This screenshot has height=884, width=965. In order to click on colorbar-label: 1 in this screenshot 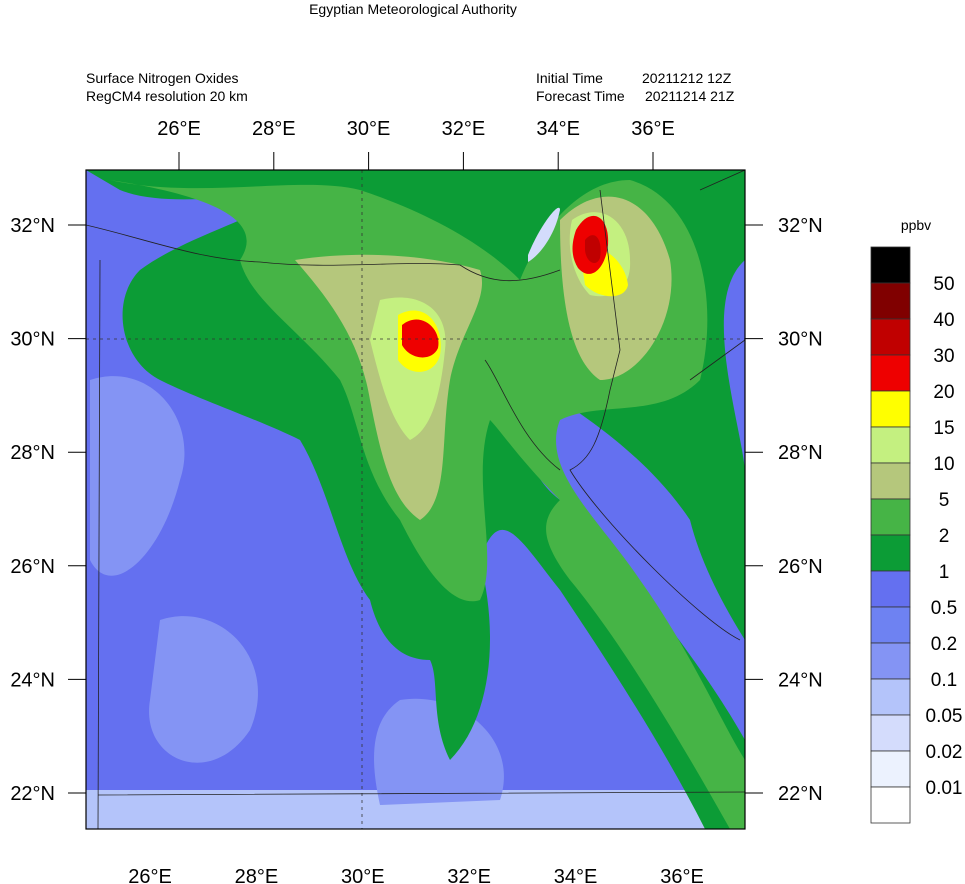, I will do `click(944, 572)`.